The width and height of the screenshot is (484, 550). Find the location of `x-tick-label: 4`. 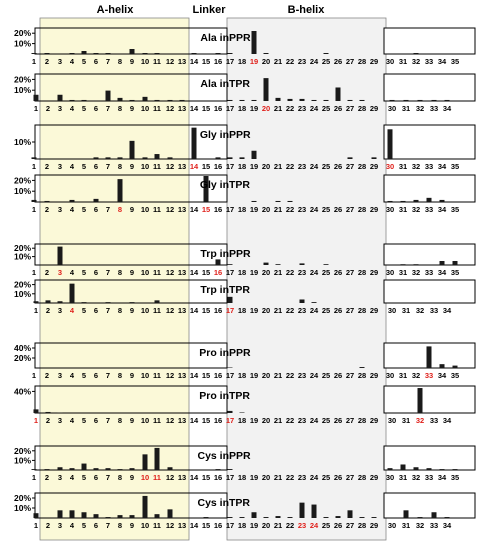

x-tick-label: 4 is located at coordinates (72, 477).